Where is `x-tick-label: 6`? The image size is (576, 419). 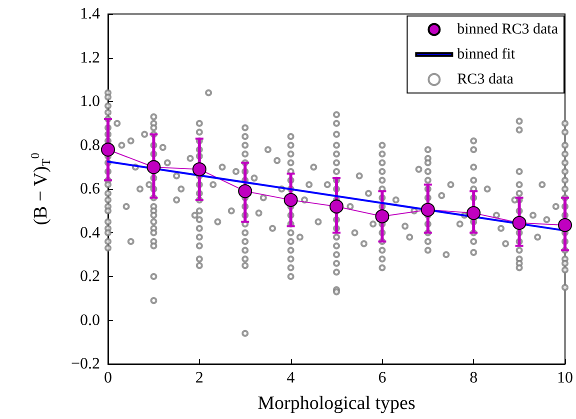 x-tick-label: 6 is located at coordinates (382, 378).